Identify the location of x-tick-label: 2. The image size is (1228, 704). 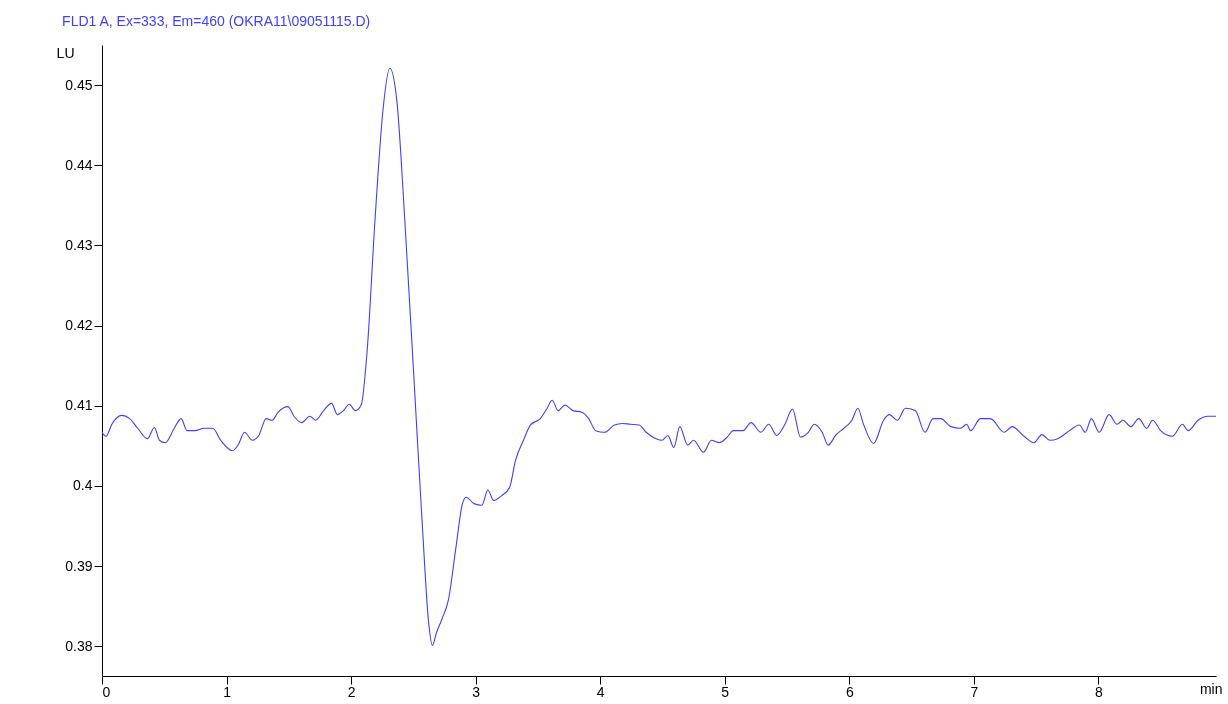
(351, 691).